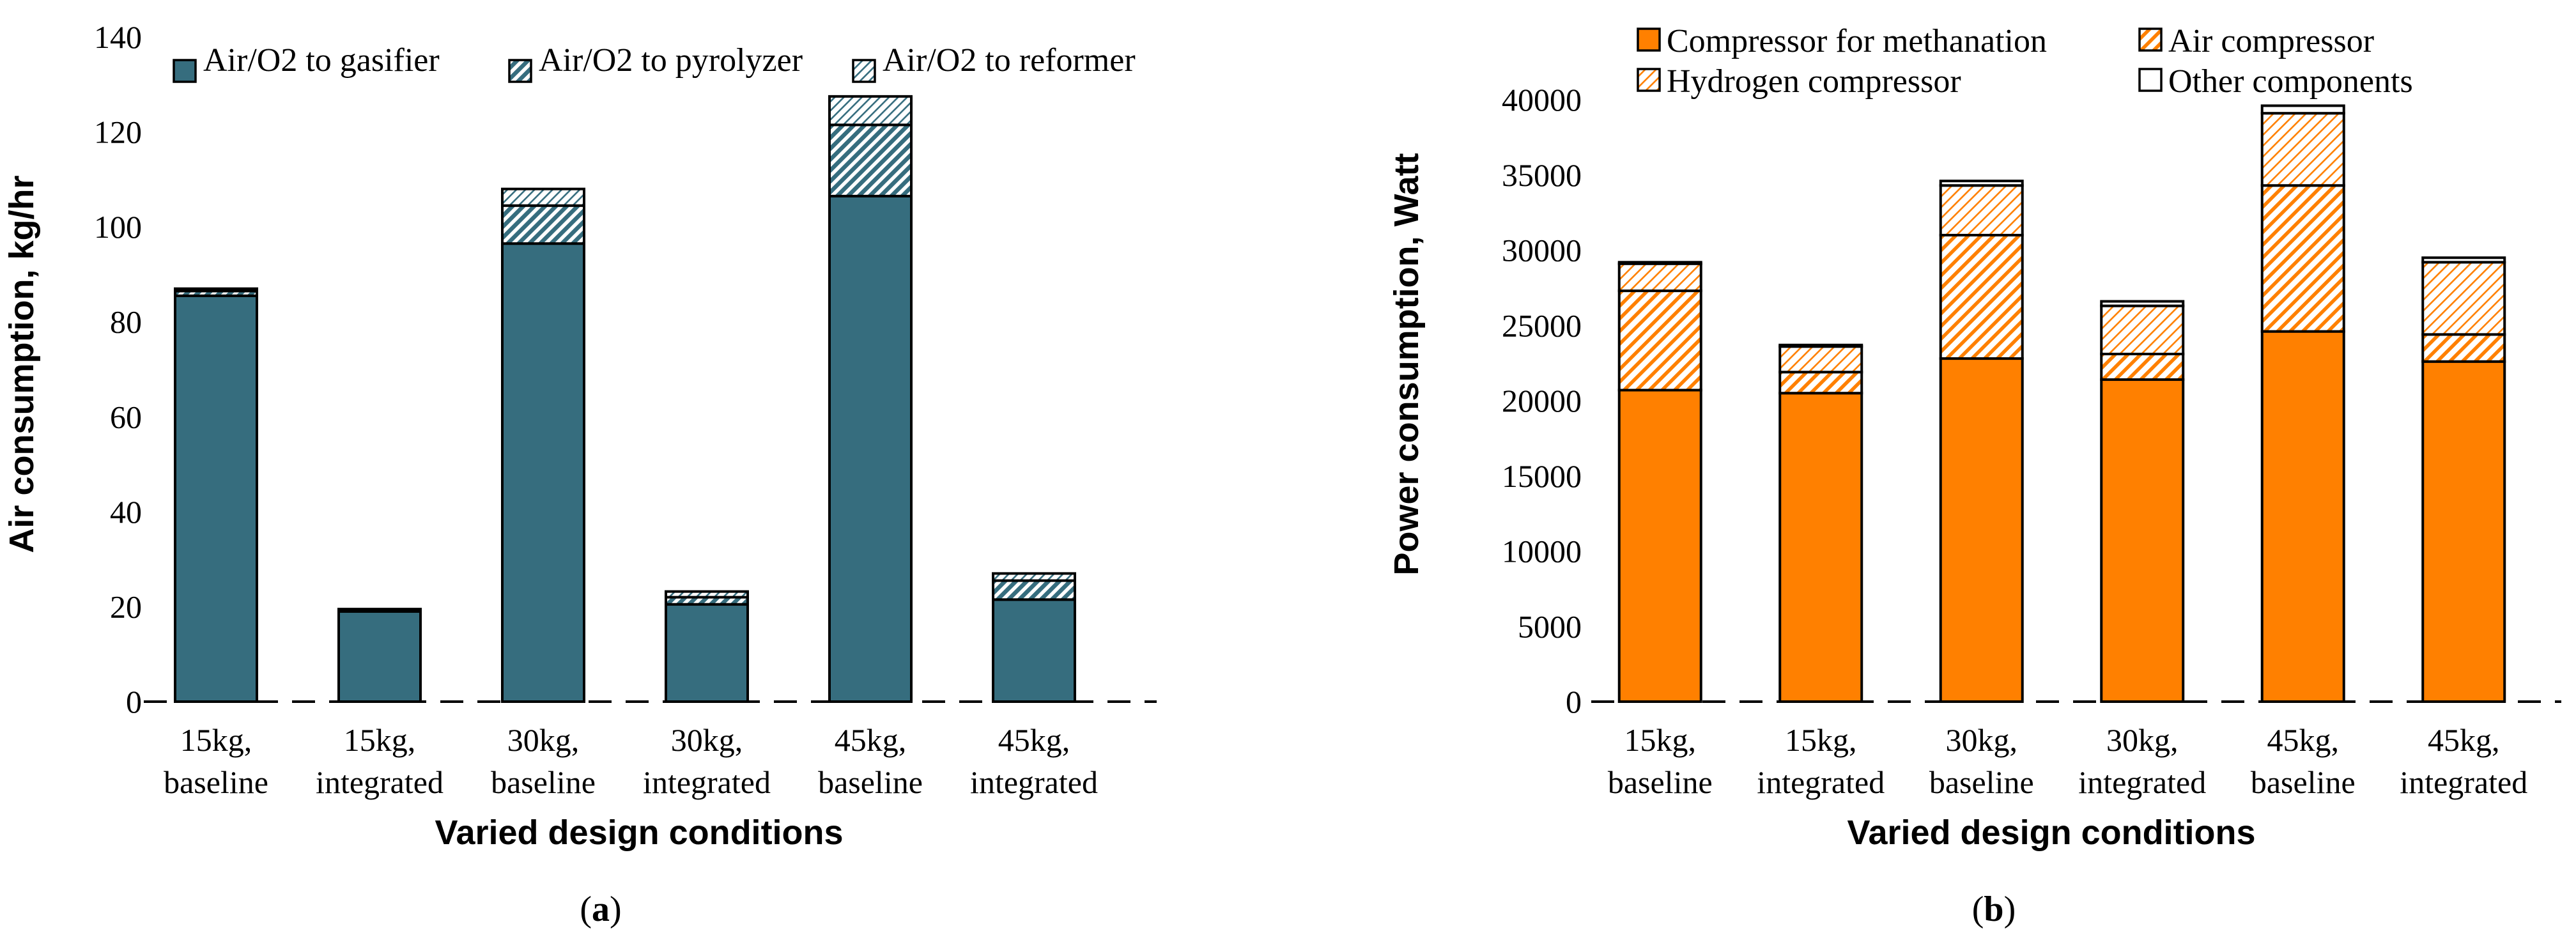 The width and height of the screenshot is (2576, 940). I want to click on ytick-label-a: 80, so click(126, 322).